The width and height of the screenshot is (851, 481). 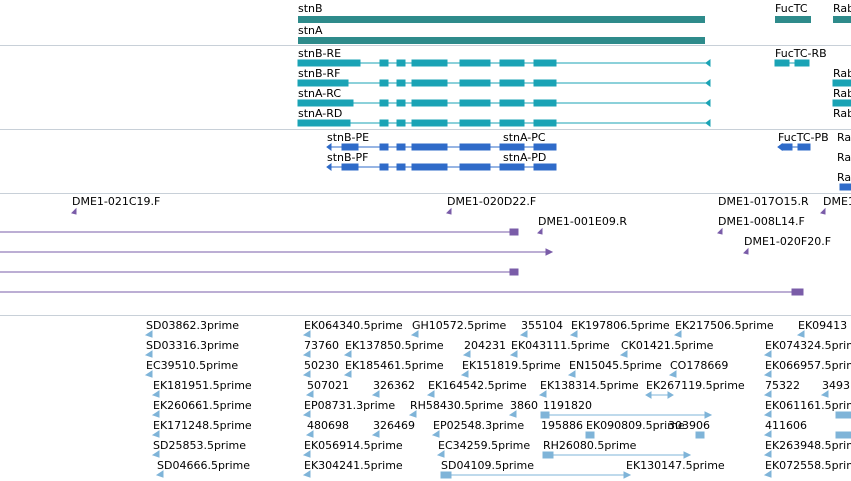 I want to click on gene-label-rab: Rab, so click(x=842, y=8).